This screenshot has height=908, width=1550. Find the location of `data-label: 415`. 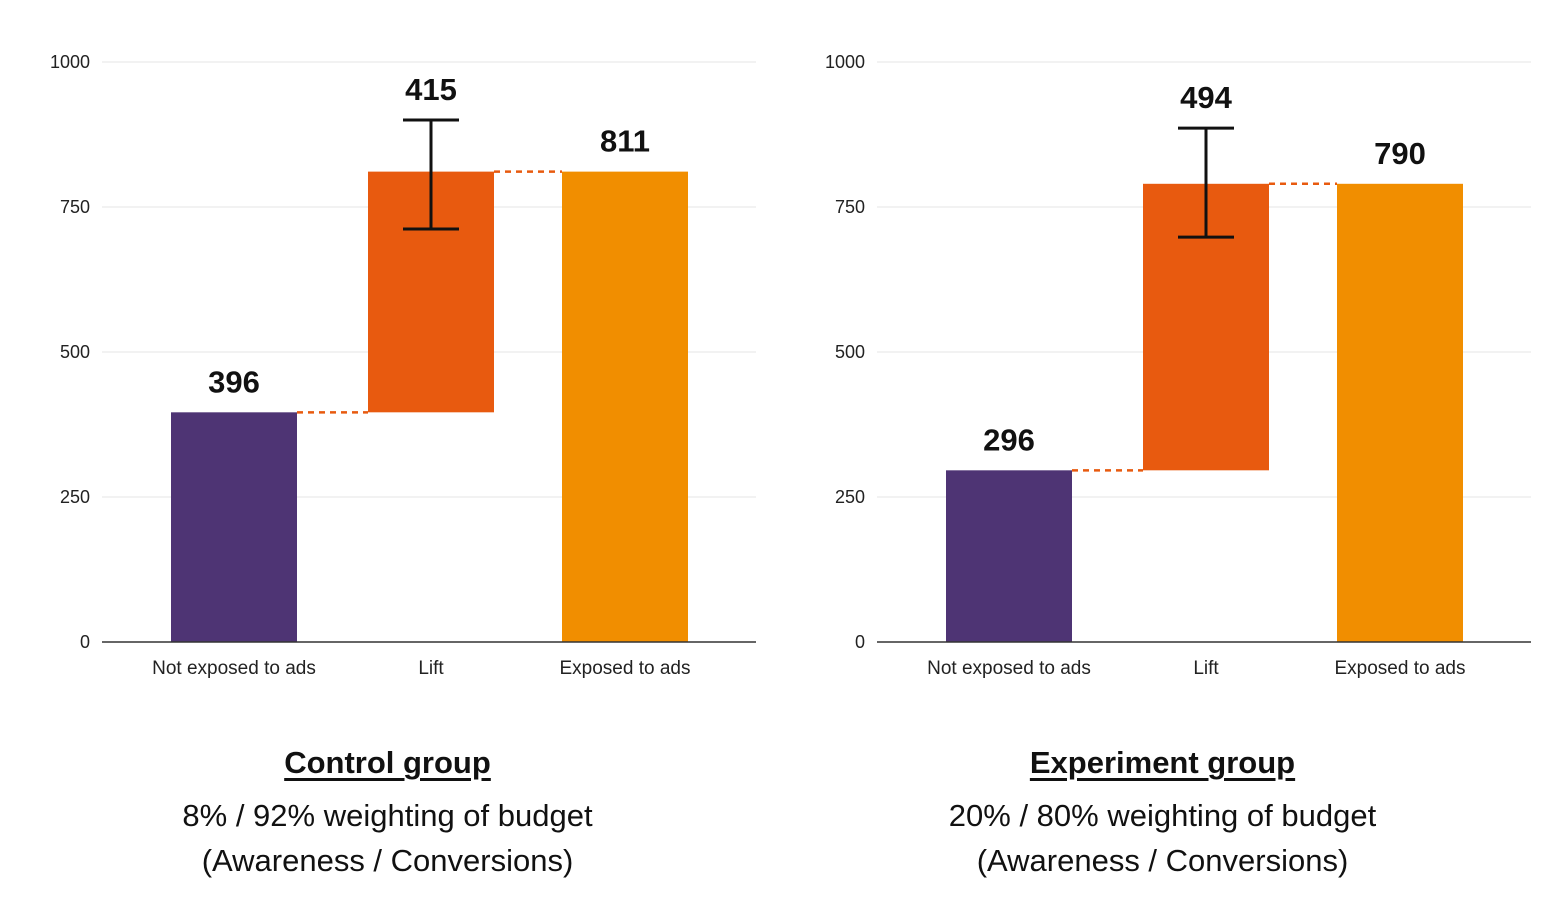

data-label: 415 is located at coordinates (431, 89).